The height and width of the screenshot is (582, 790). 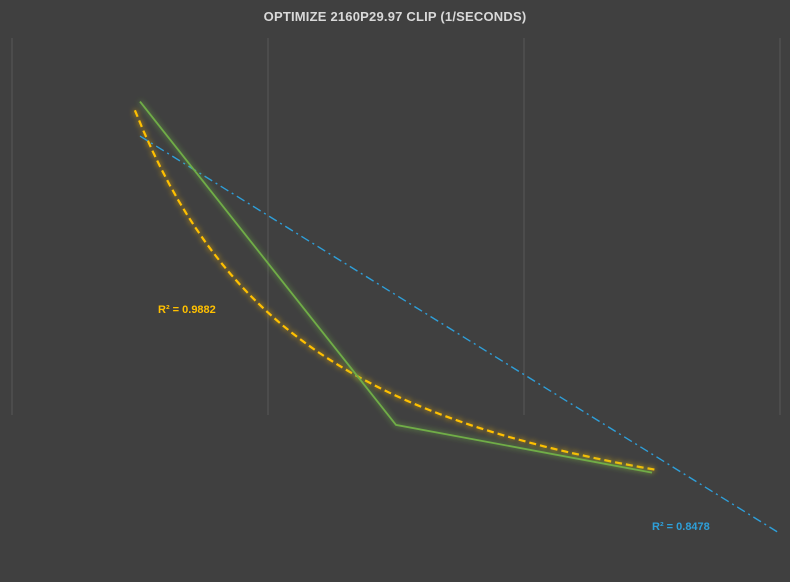 What do you see at coordinates (395, 16) in the screenshot?
I see `chart-title: OPTIMIZE 2160P29.97 CLIP (1/SECONDS)` at bounding box center [395, 16].